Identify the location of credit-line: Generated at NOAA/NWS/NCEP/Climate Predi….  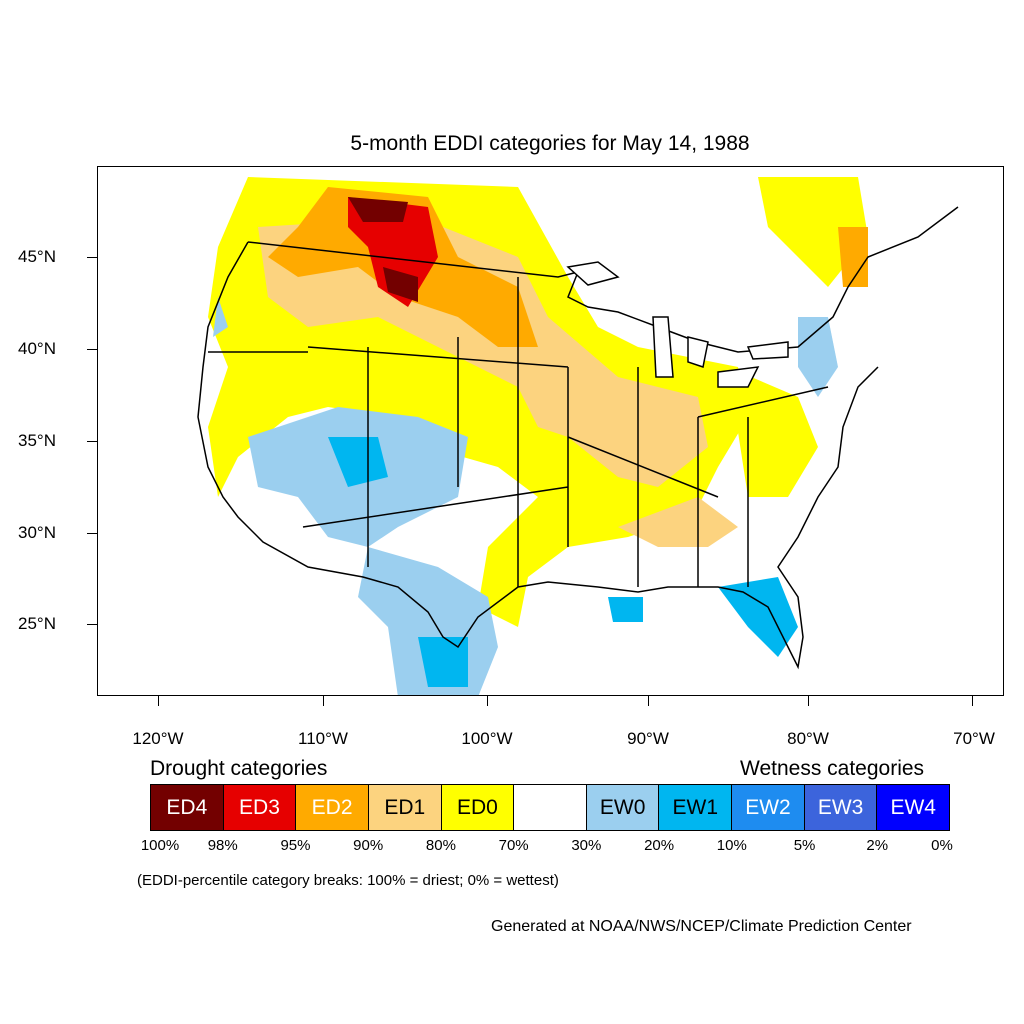
(701, 926).